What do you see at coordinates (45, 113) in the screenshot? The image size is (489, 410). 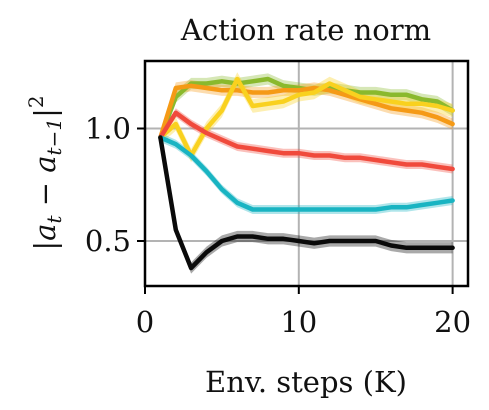 I see `y-label-pipe-close: |` at bounding box center [45, 113].